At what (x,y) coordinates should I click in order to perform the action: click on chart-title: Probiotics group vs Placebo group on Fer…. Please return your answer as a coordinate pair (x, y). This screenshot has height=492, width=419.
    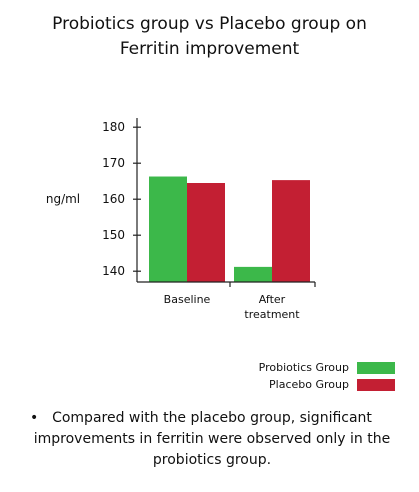
    Looking at the image, I should click on (209, 36).